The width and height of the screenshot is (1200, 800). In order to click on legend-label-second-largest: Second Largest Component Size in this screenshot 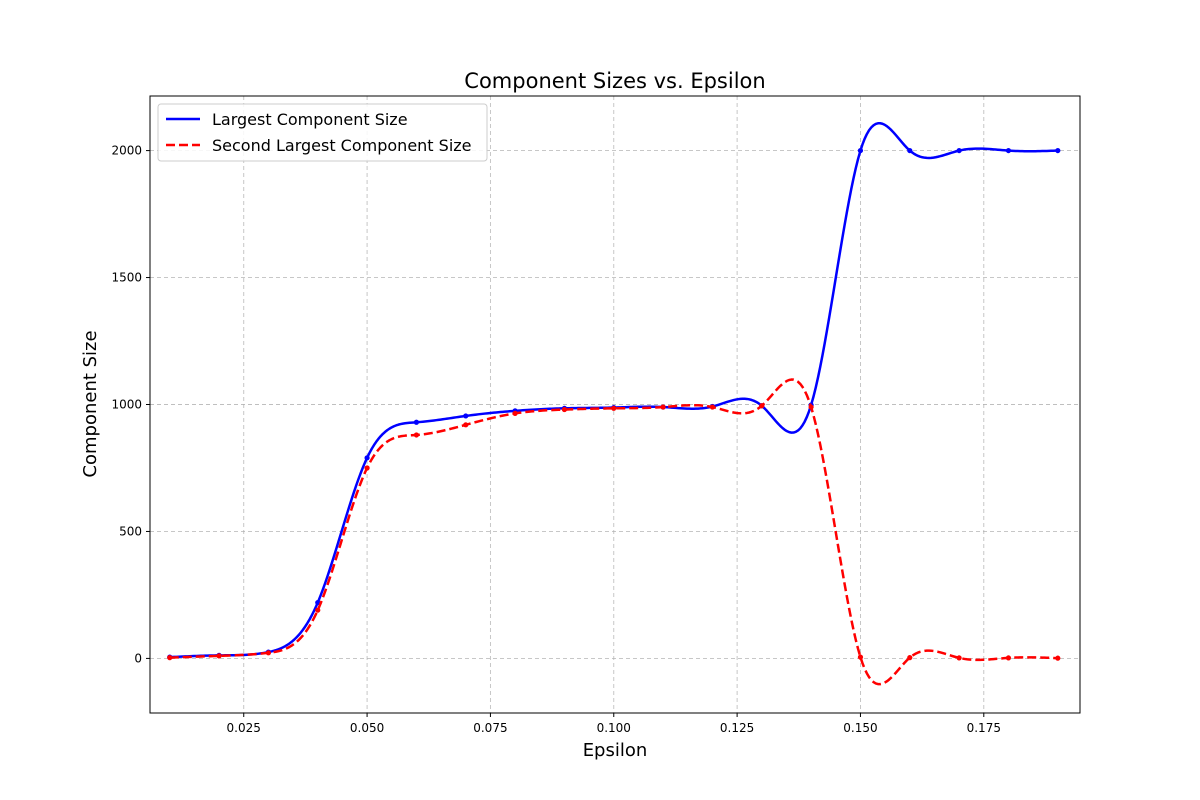, I will do `click(342, 145)`.